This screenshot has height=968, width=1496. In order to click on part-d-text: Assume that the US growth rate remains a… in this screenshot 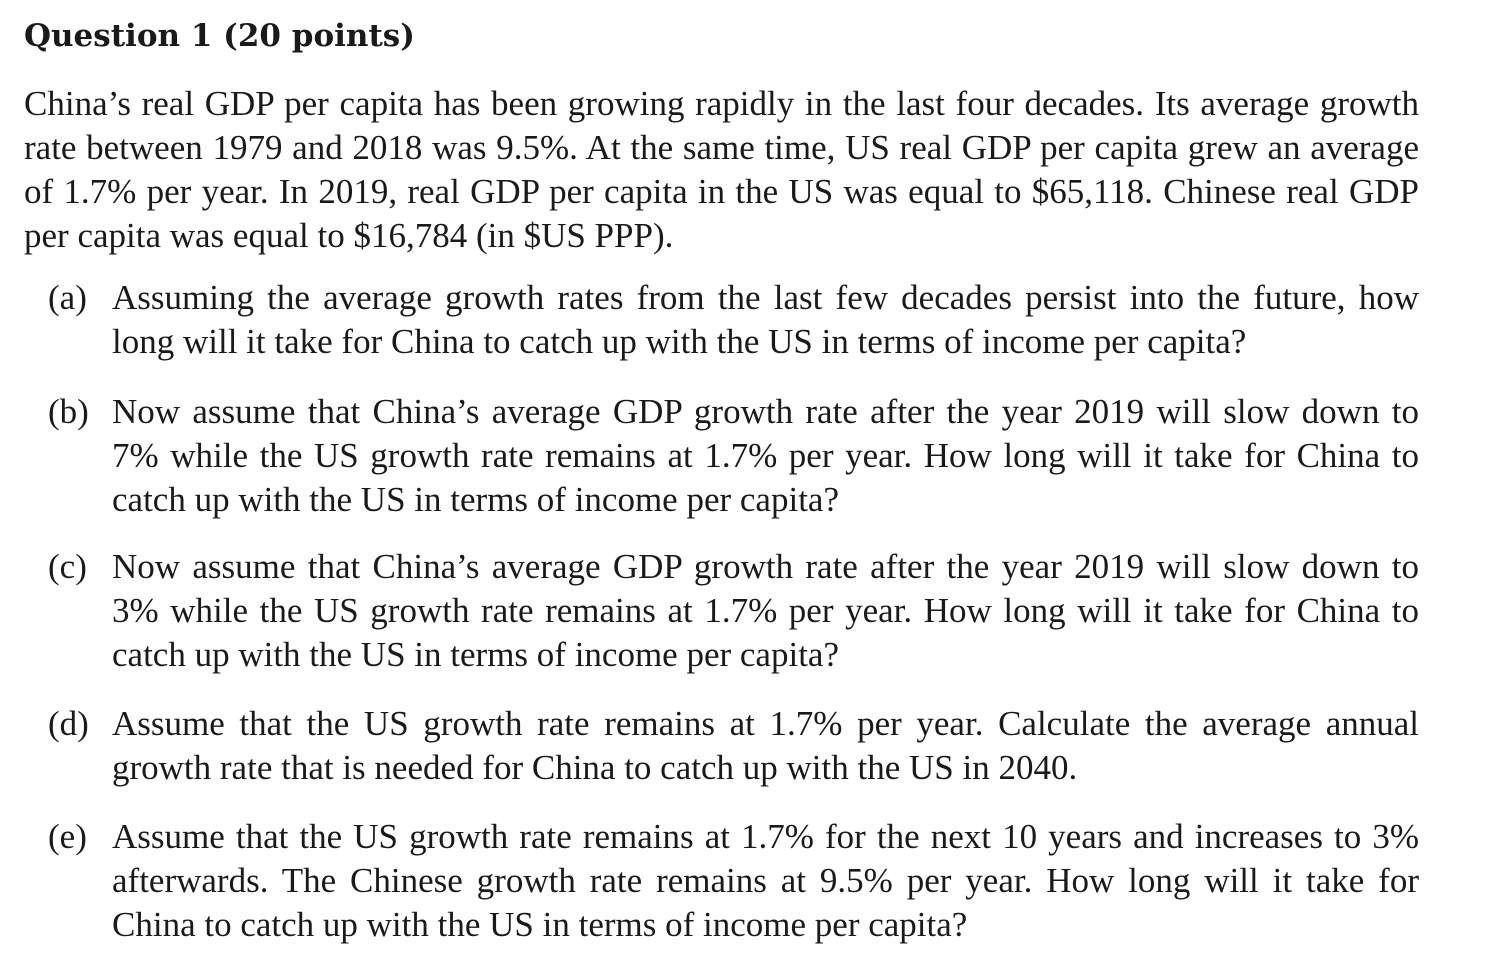, I will do `click(765, 745)`.